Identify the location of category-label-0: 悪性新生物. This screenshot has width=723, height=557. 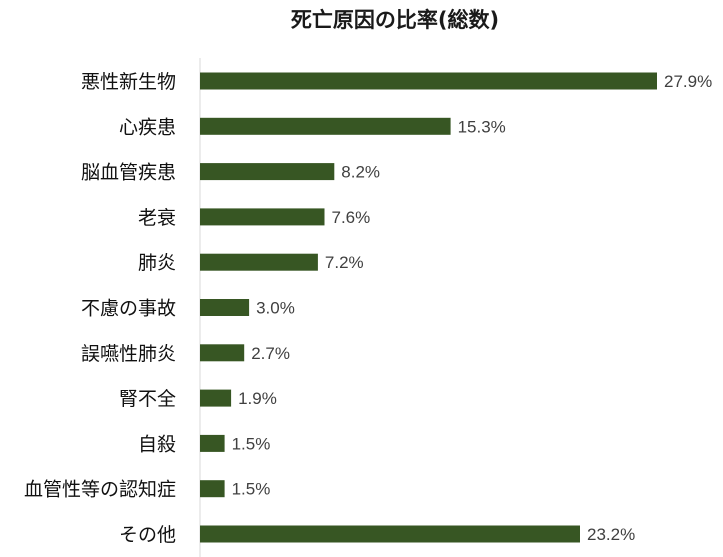
(128, 82).